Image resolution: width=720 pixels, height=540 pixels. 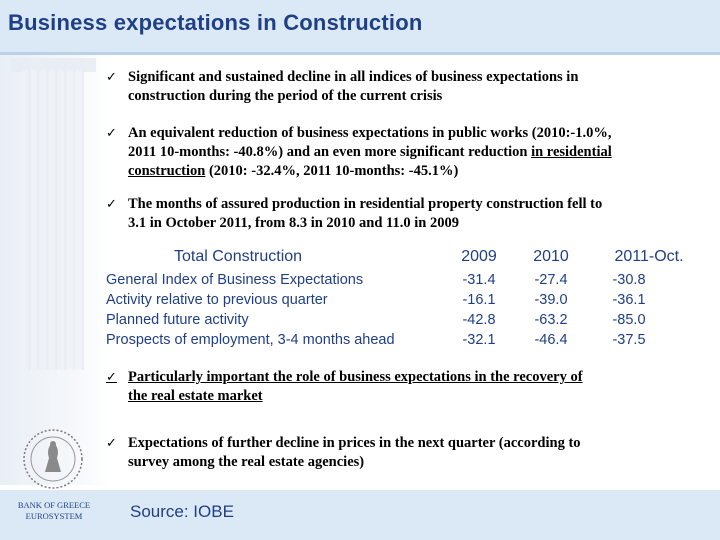 I want to click on cell-2011: -36.1, so click(x=629, y=300).